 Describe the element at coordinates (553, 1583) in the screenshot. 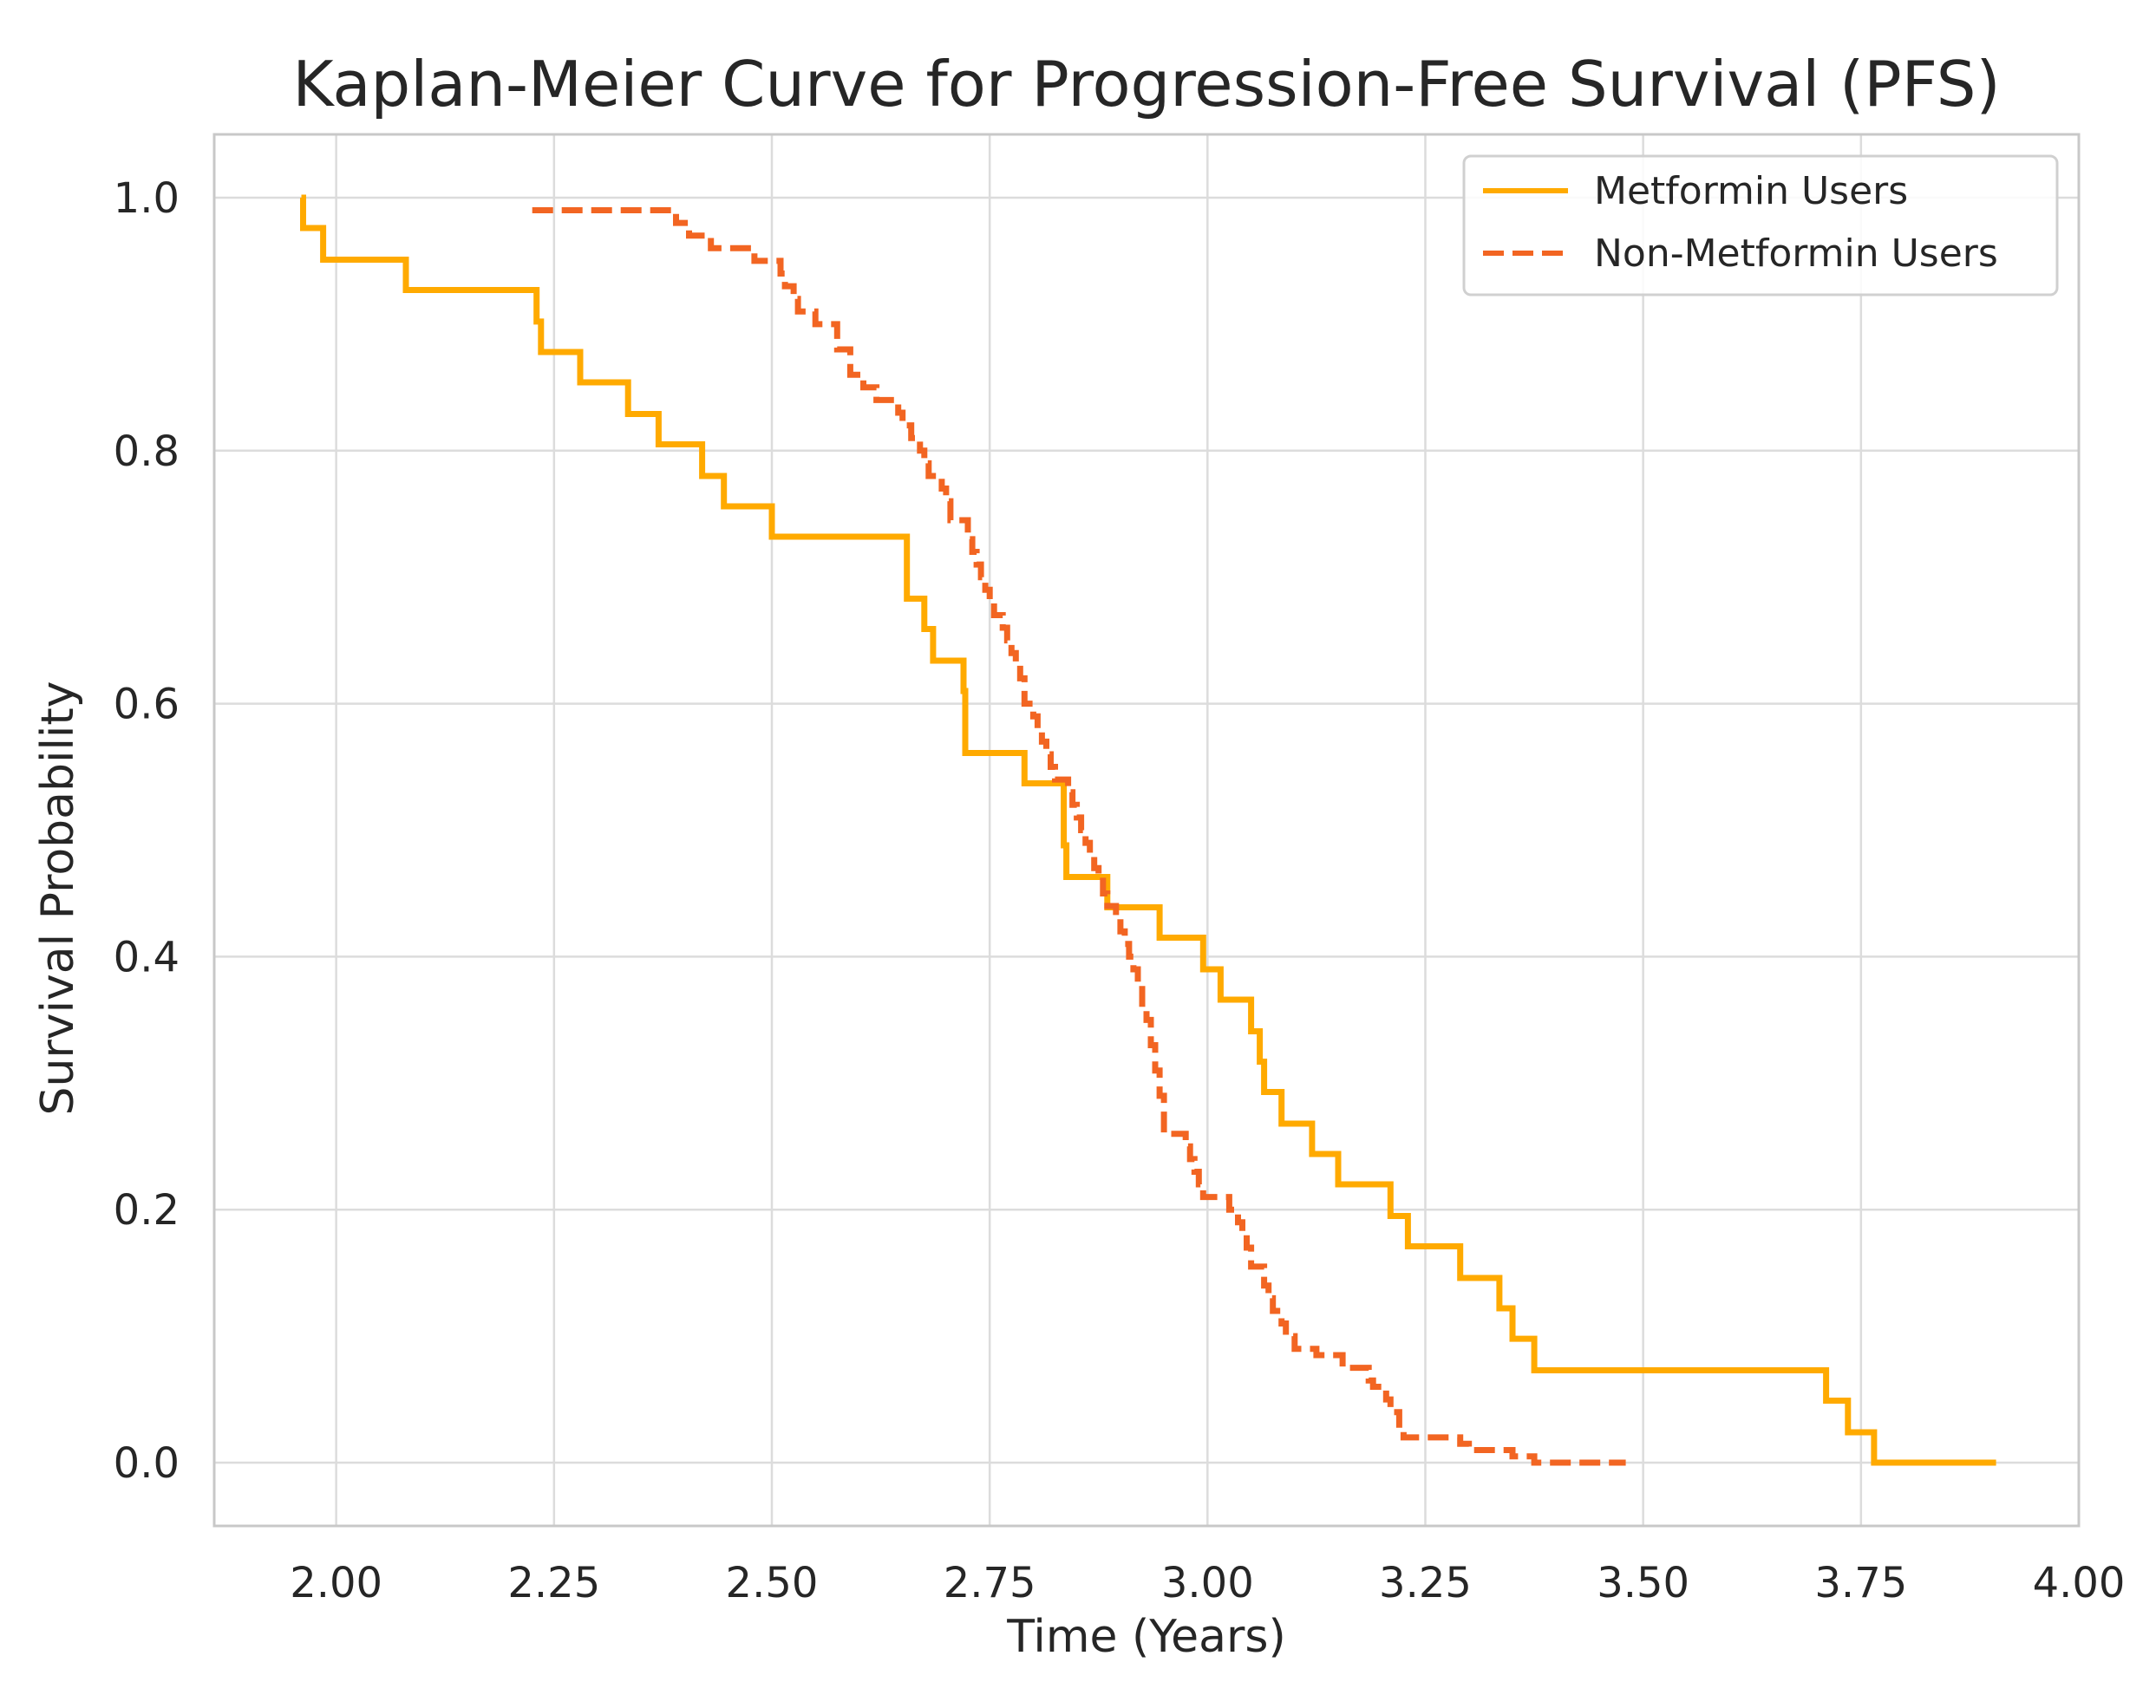

I see `x-tick-label: 2.25` at that location.